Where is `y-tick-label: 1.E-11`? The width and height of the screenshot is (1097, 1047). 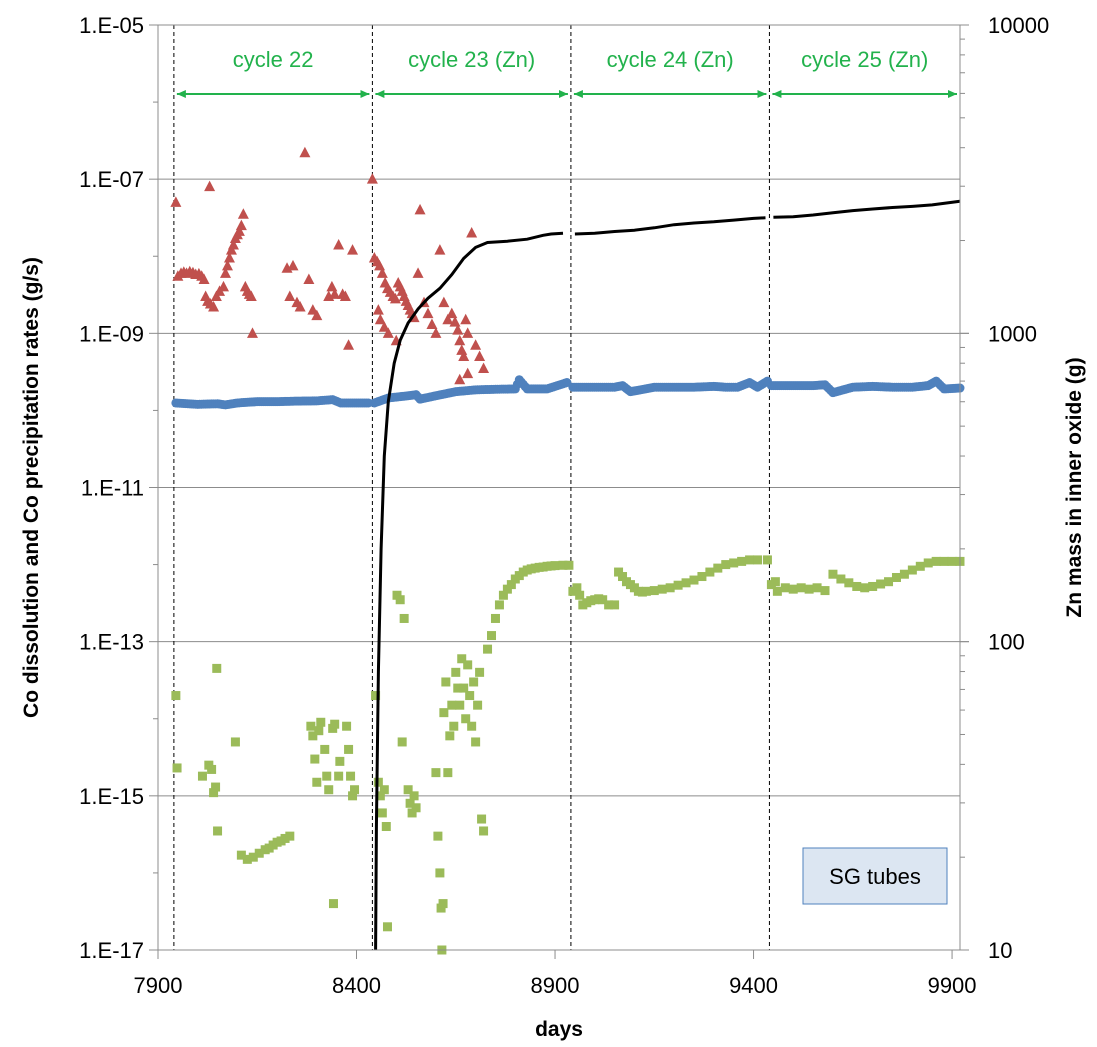 y-tick-label: 1.E-11 is located at coordinates (112, 488).